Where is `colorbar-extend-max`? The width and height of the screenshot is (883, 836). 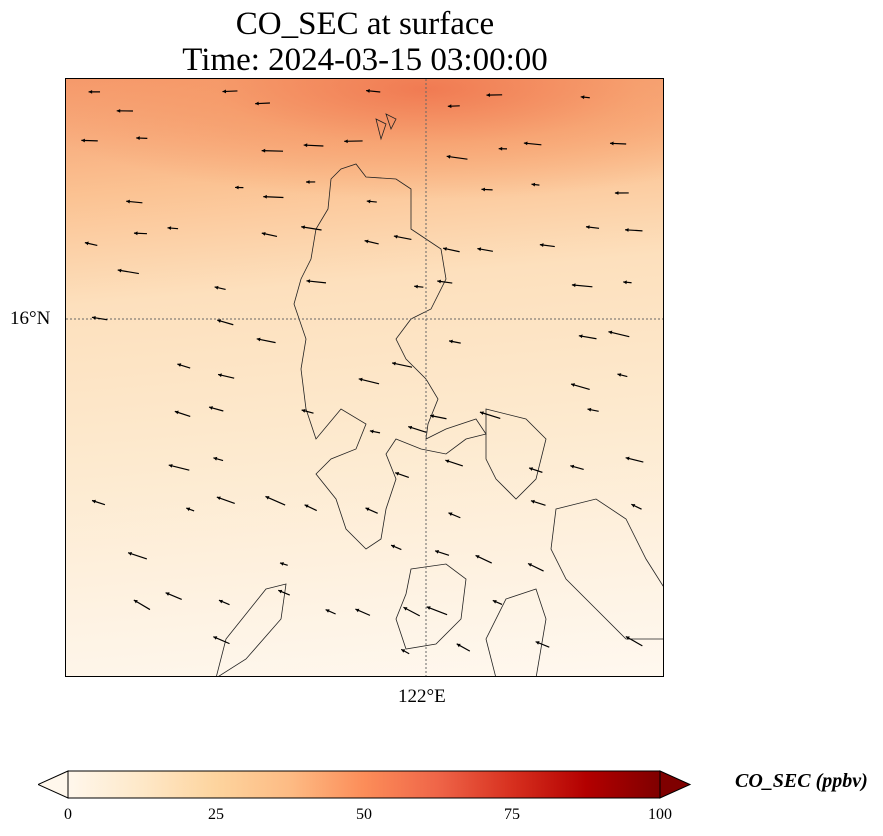
colorbar-extend-max is located at coordinates (675, 784).